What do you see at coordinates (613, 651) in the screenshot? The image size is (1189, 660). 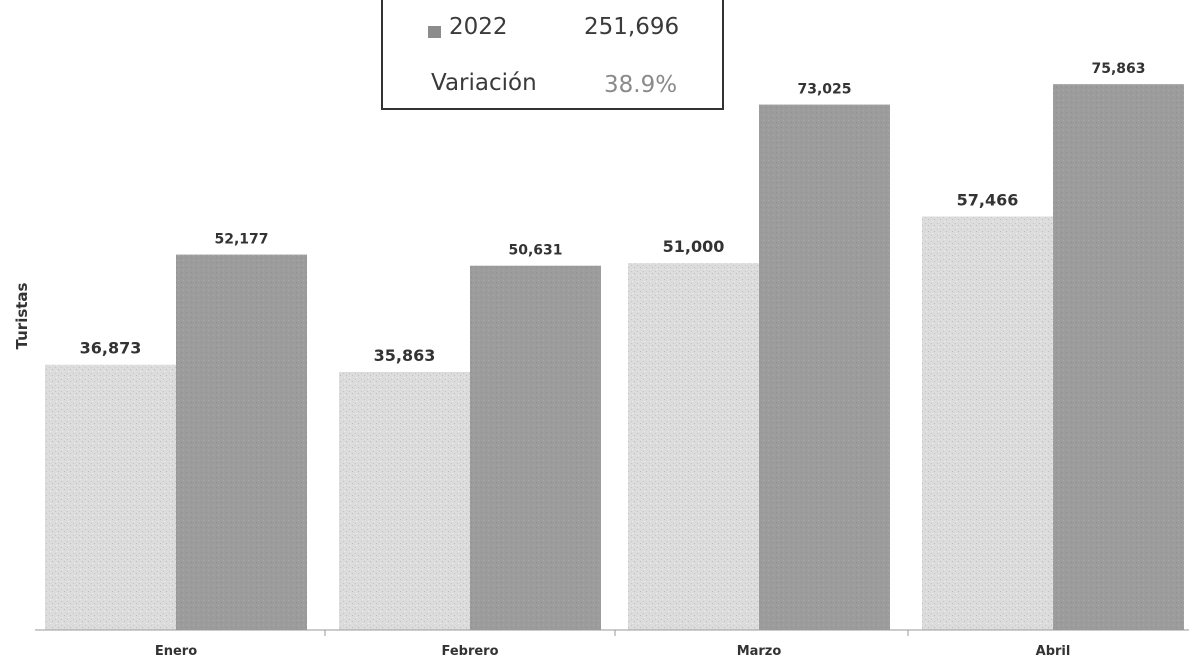 I see `category-labels-group: Enero Febrero Marzo Abril` at bounding box center [613, 651].